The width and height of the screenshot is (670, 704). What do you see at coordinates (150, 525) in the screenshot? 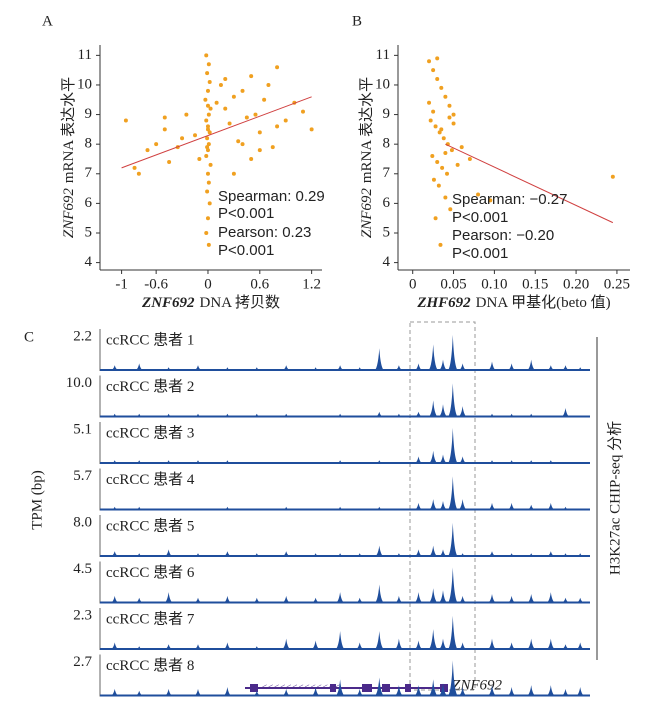
I see `track-label: ccRCC 患者 5` at bounding box center [150, 525].